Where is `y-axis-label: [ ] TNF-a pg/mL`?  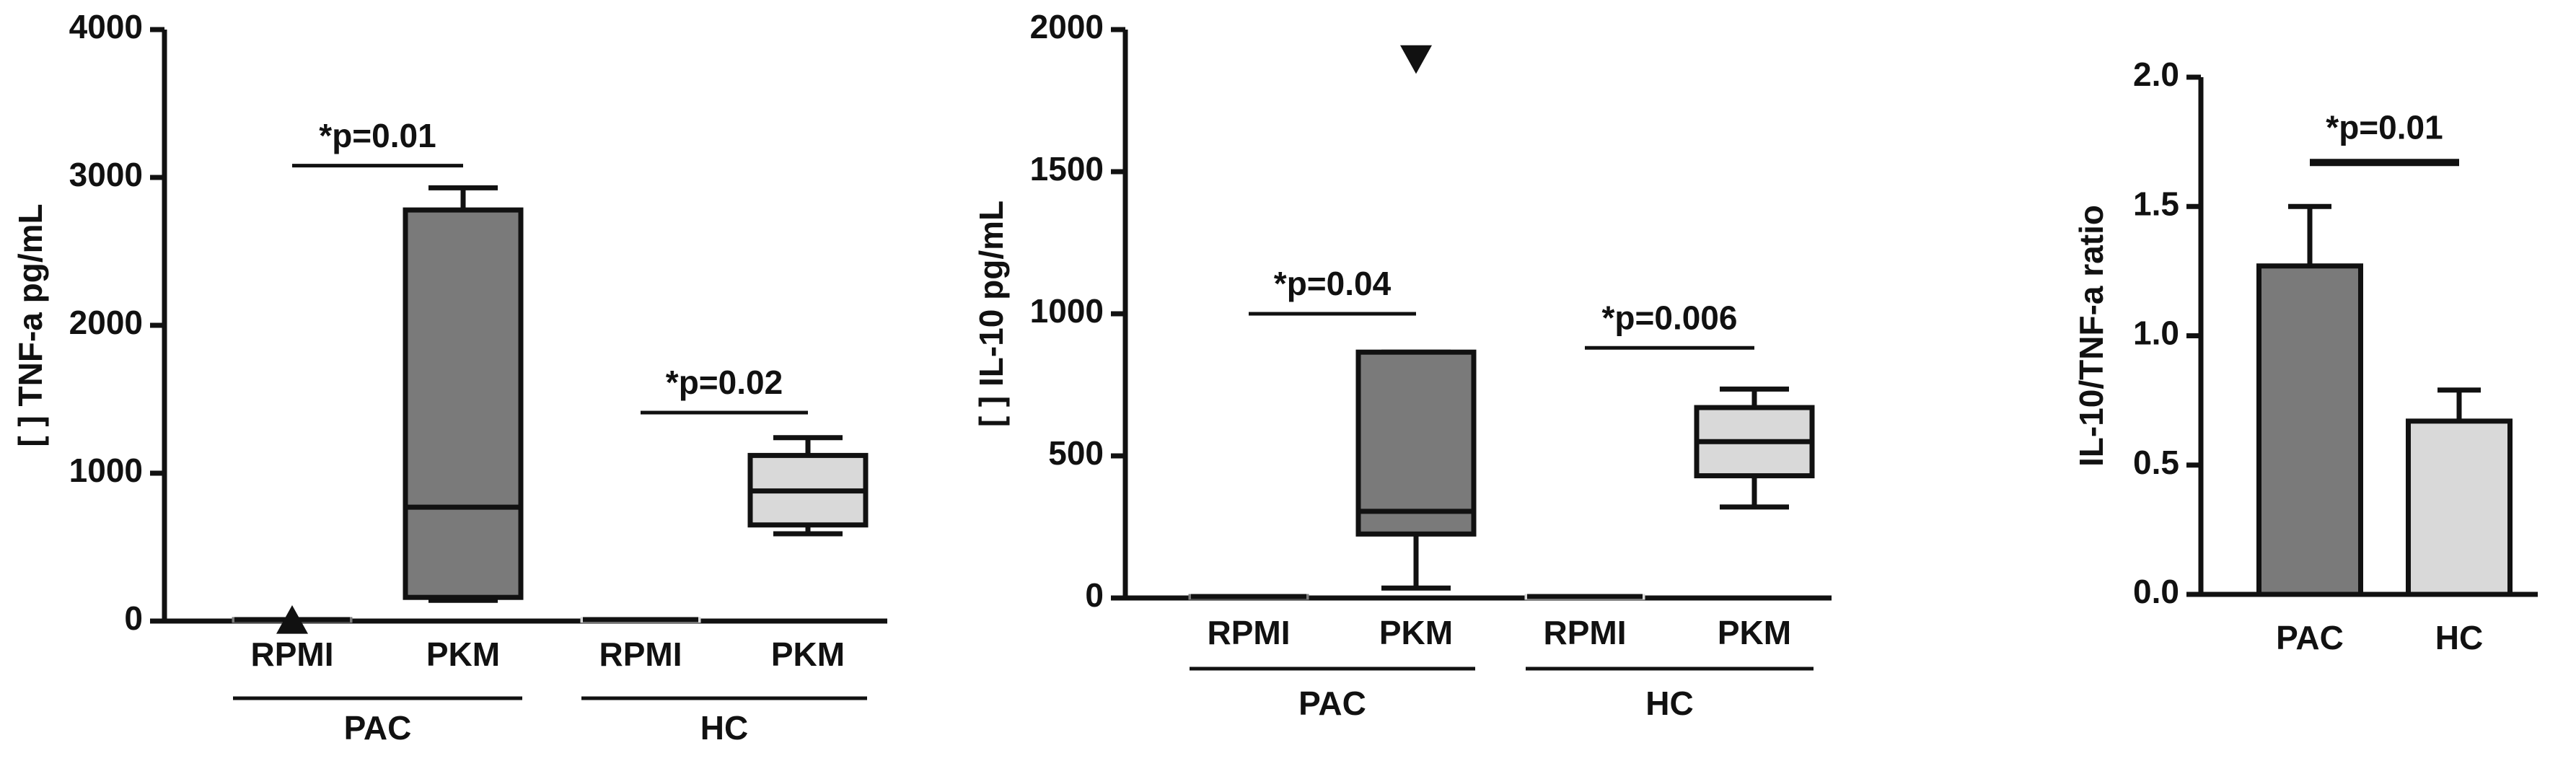
y-axis-label: [ ] TNF-a pg/mL is located at coordinates (30, 325).